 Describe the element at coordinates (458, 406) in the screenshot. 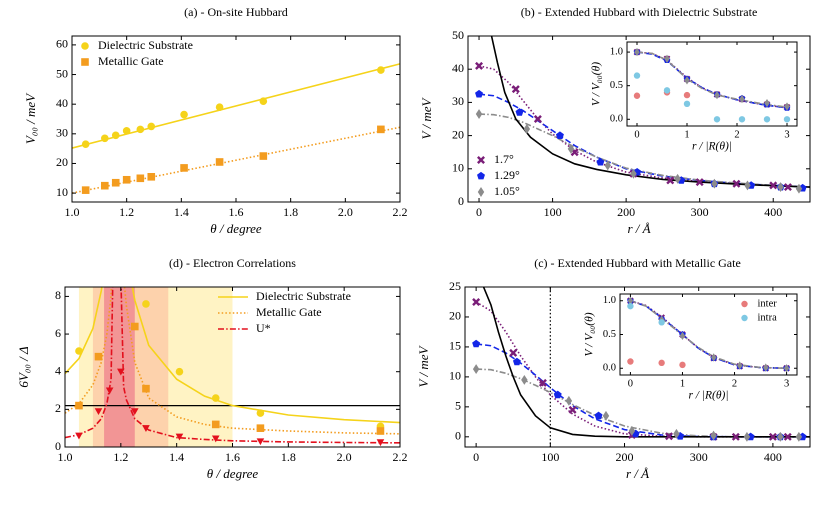

I see `y-tick-label: 5` at that location.